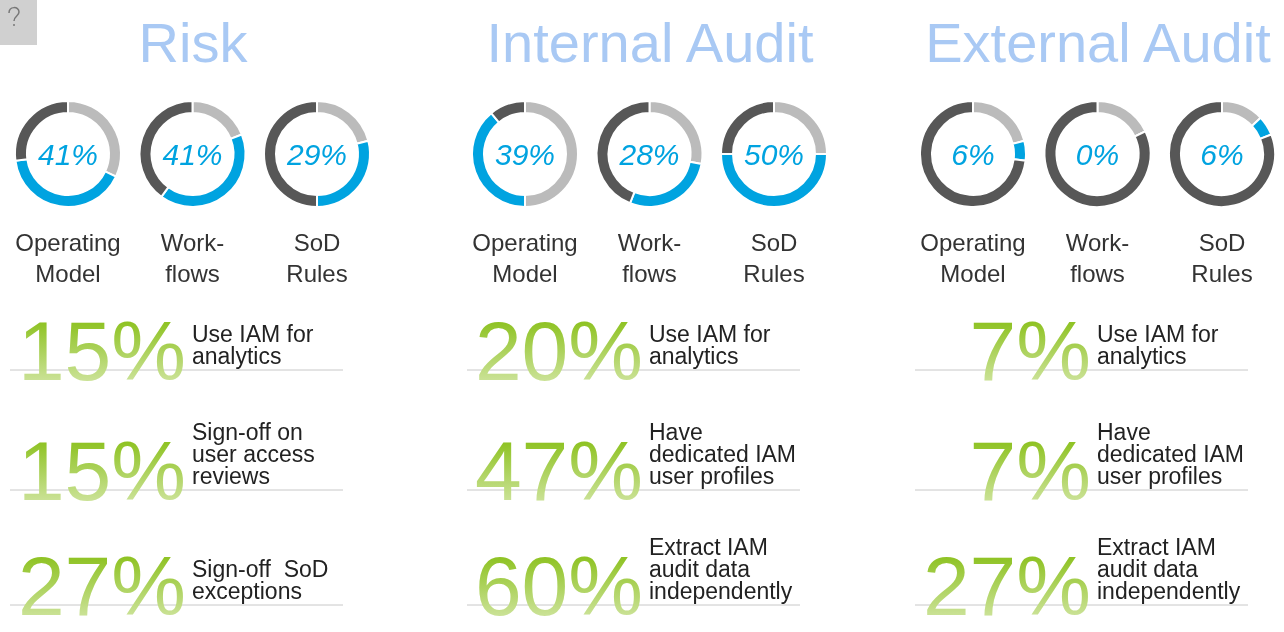 Image resolution: width=1284 pixels, height=632 pixels. What do you see at coordinates (253, 454) in the screenshot?
I see `category-label: Sign-off on user access reviews` at bounding box center [253, 454].